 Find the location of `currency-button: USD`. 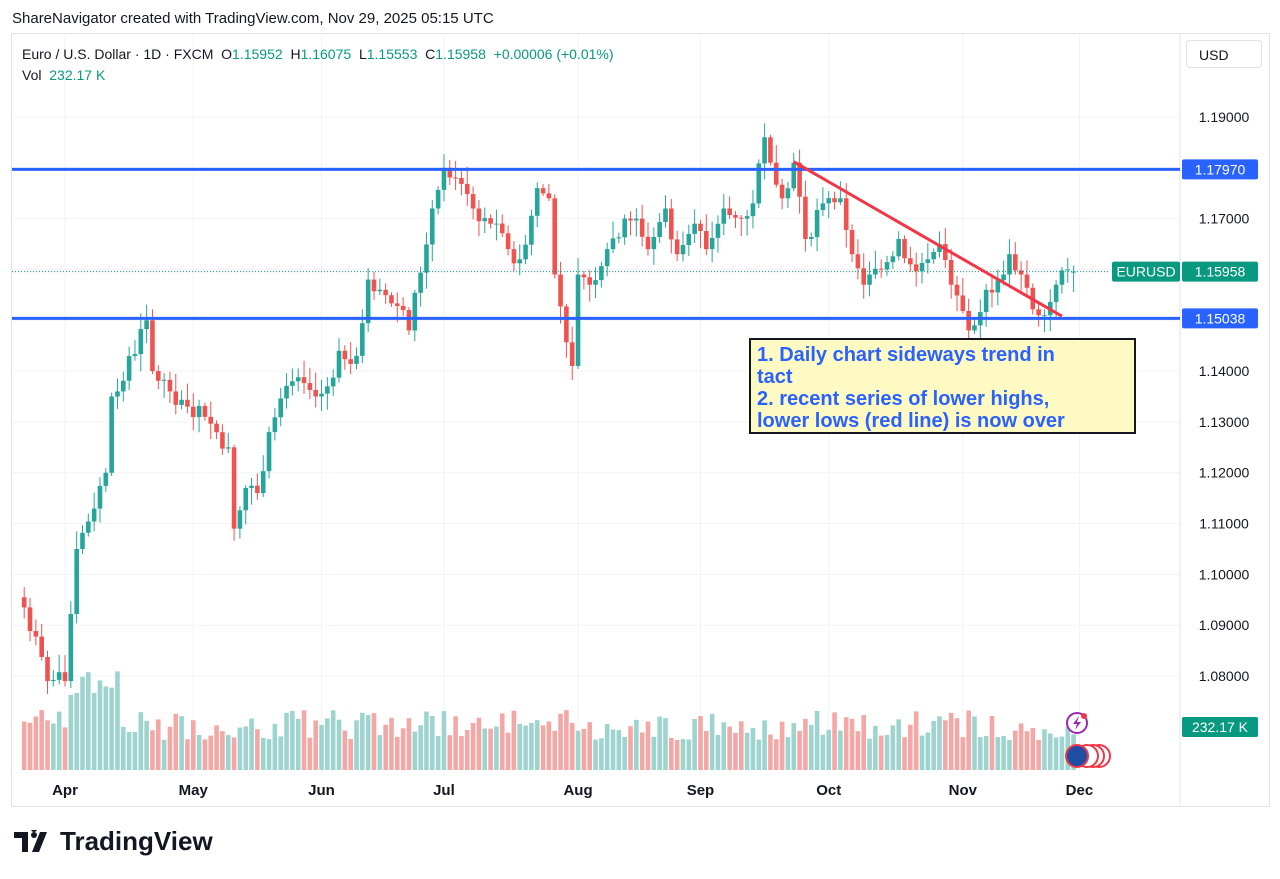

currency-button: USD is located at coordinates (1224, 54).